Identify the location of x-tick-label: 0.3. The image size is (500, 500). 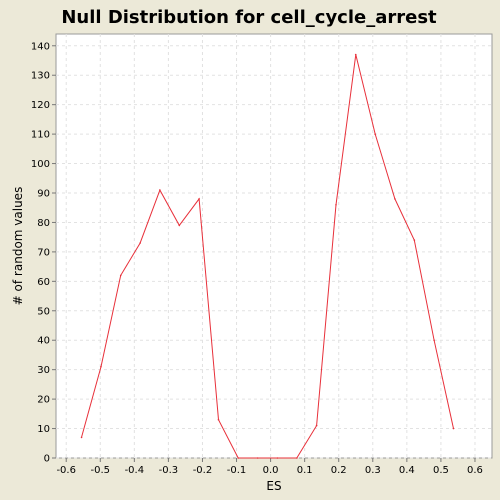
(373, 470).